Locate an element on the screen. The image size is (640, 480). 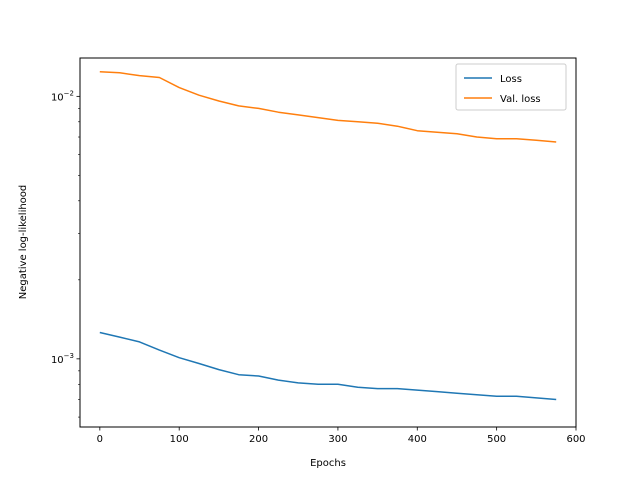
x-axis-label: Epochs is located at coordinates (328, 463).